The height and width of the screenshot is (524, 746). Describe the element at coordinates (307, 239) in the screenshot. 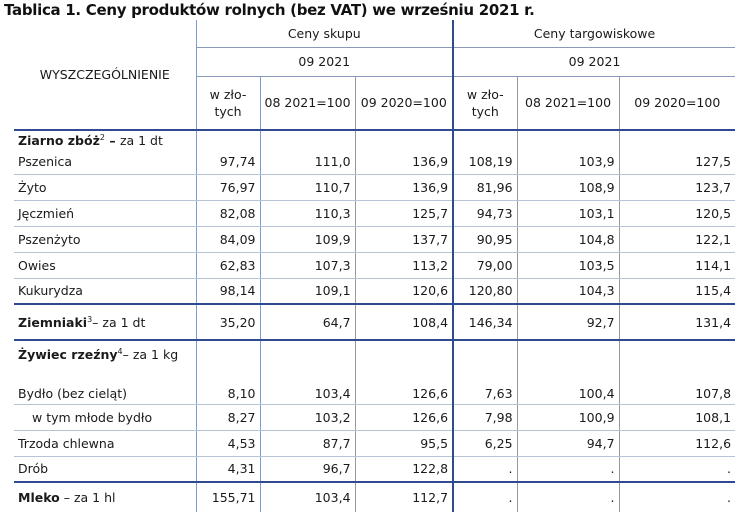

I see `cell: 109,9` at that location.